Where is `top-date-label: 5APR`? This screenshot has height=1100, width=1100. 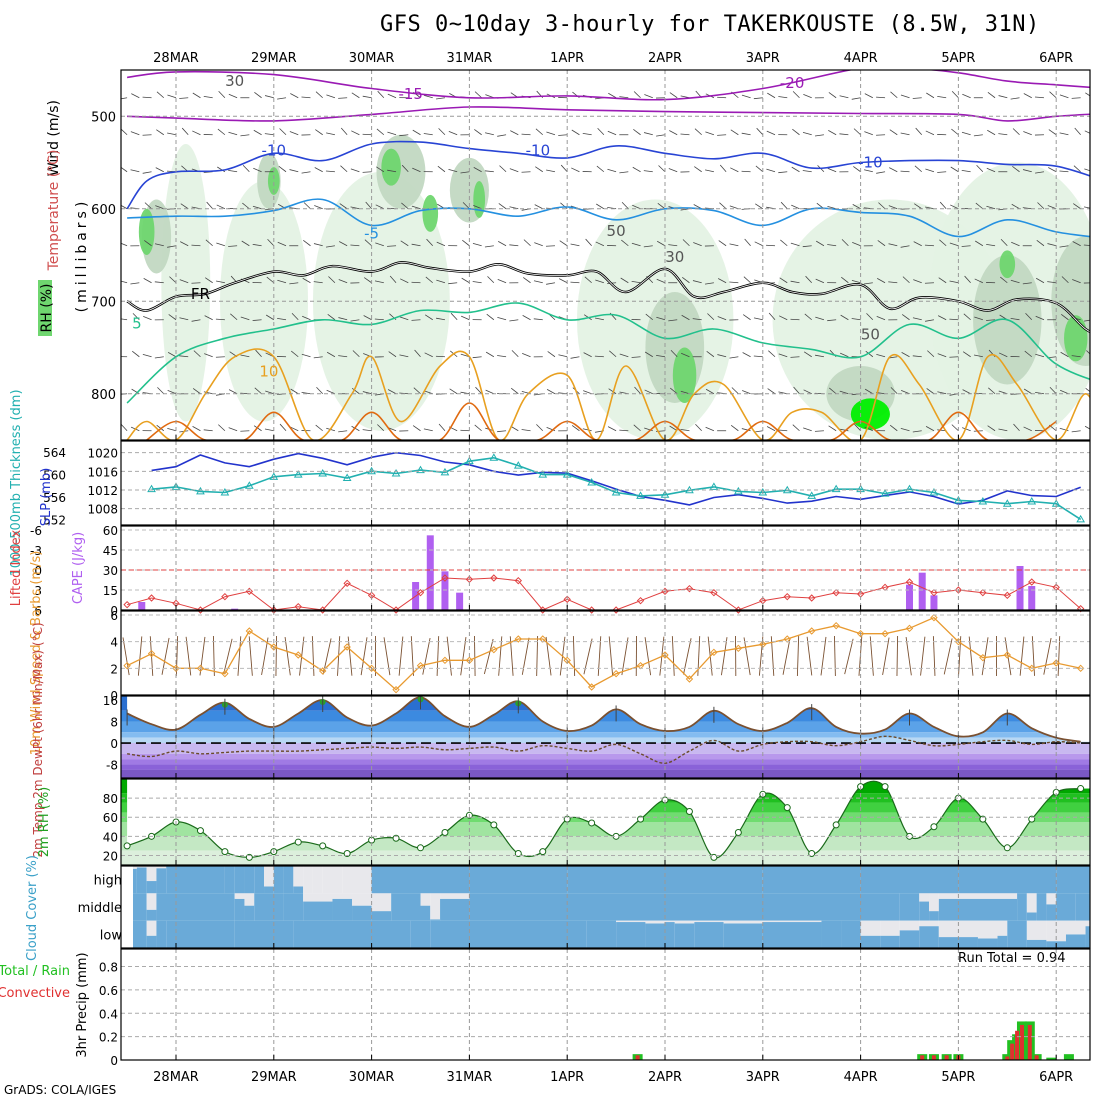 top-date-label: 5APR is located at coordinates (958, 58).